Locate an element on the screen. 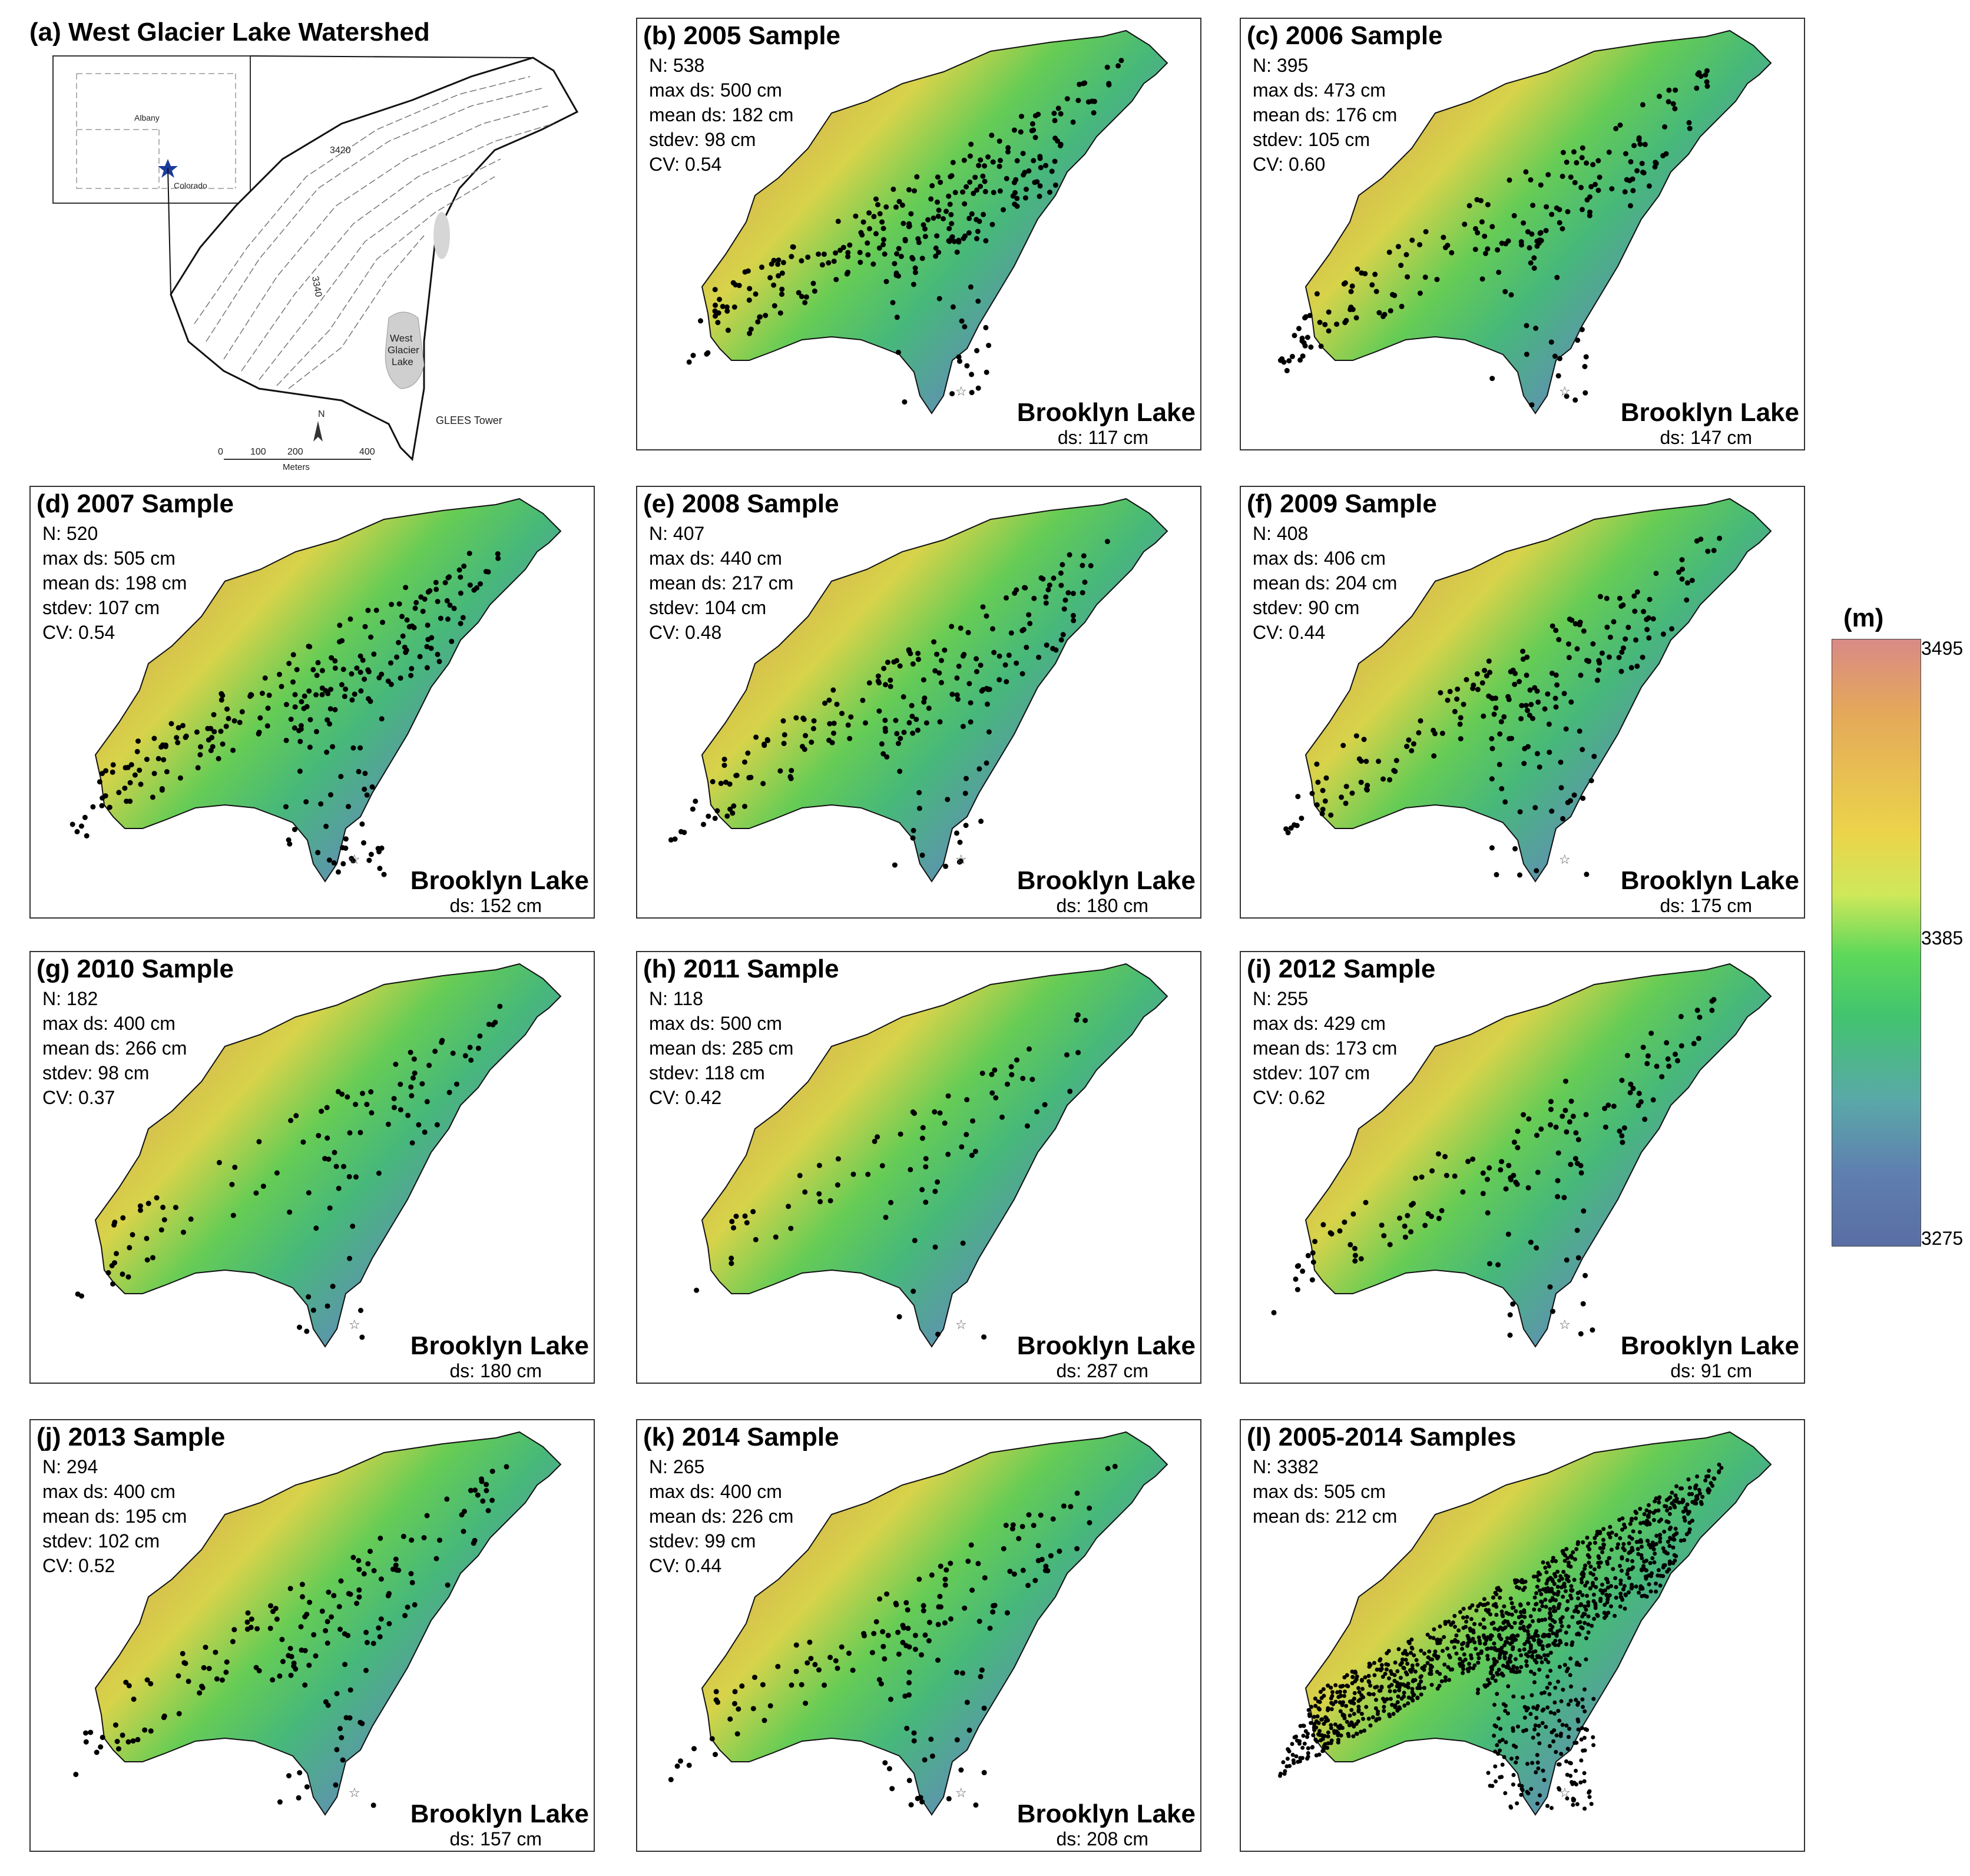 The height and width of the screenshot is (1876, 1970). station-snow-depth: ds: 91 cm is located at coordinates (1711, 1370).